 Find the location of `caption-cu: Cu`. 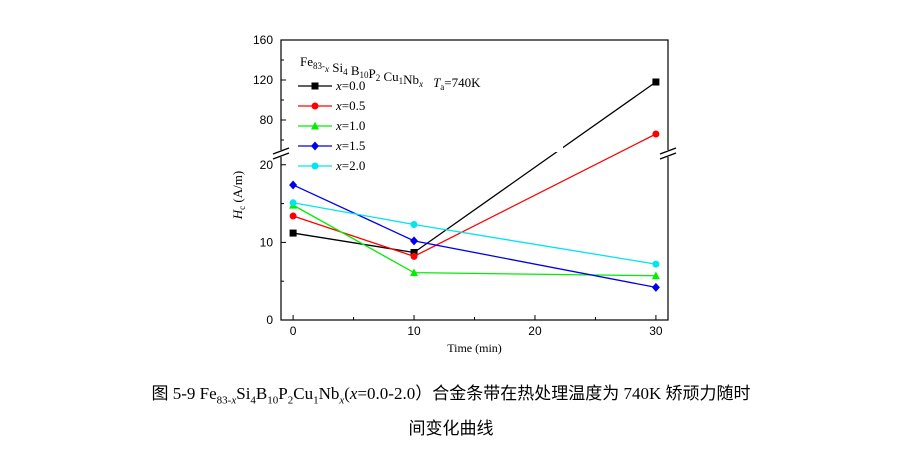

caption-cu: Cu is located at coordinates (303, 393).